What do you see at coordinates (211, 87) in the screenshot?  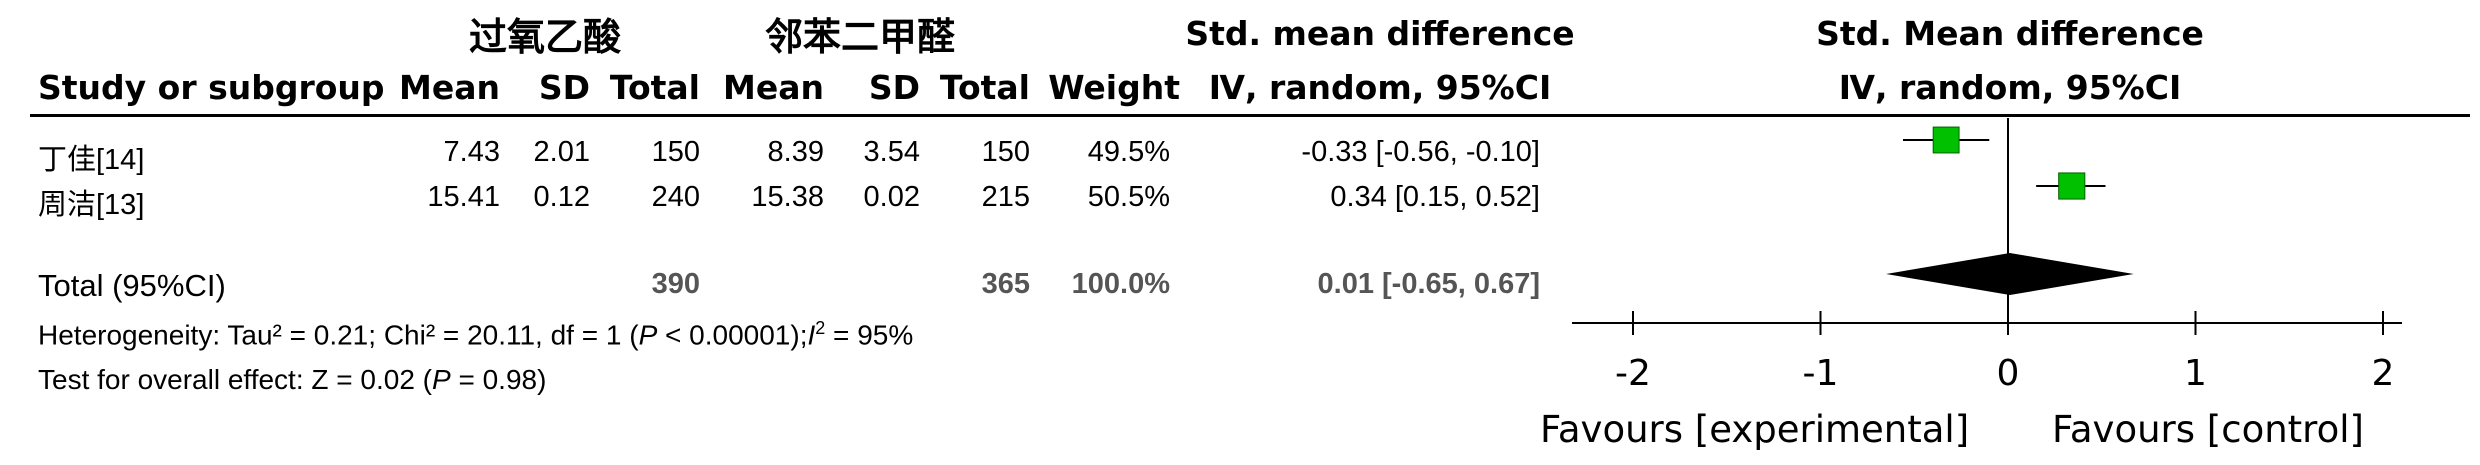 I see `col-study: Study or subgroup` at bounding box center [211, 87].